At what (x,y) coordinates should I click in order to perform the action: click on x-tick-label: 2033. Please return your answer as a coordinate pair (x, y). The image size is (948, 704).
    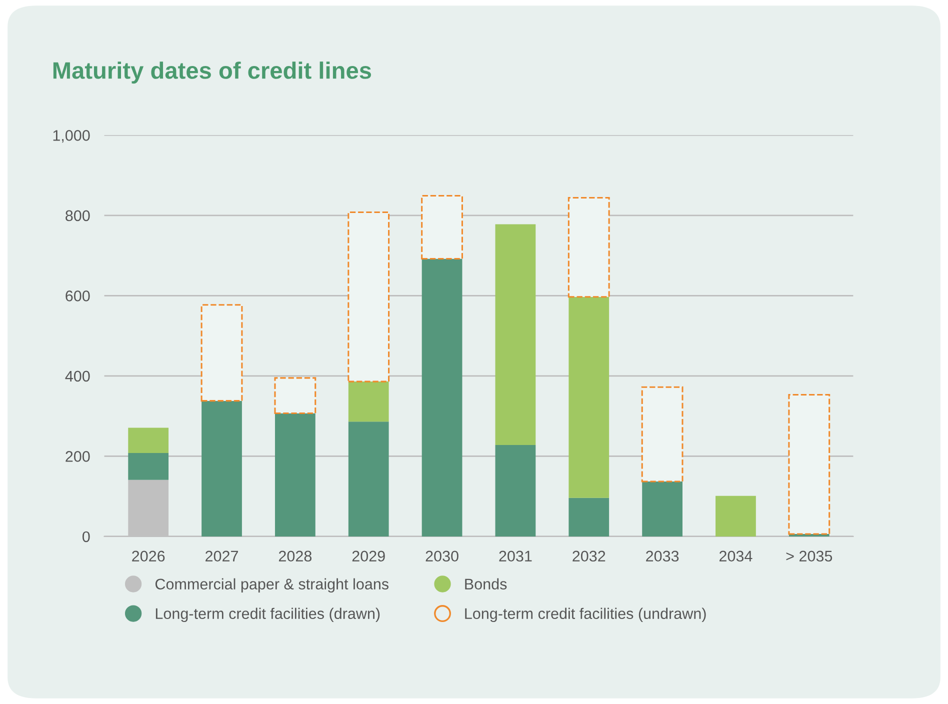
    Looking at the image, I should click on (662, 556).